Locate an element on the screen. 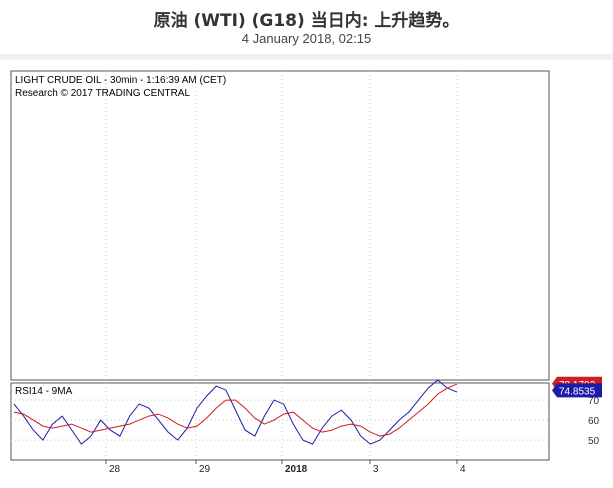  page-title: 原油 (WTI) (G18) 当日内: 上升趋势。 is located at coordinates (306, 21).